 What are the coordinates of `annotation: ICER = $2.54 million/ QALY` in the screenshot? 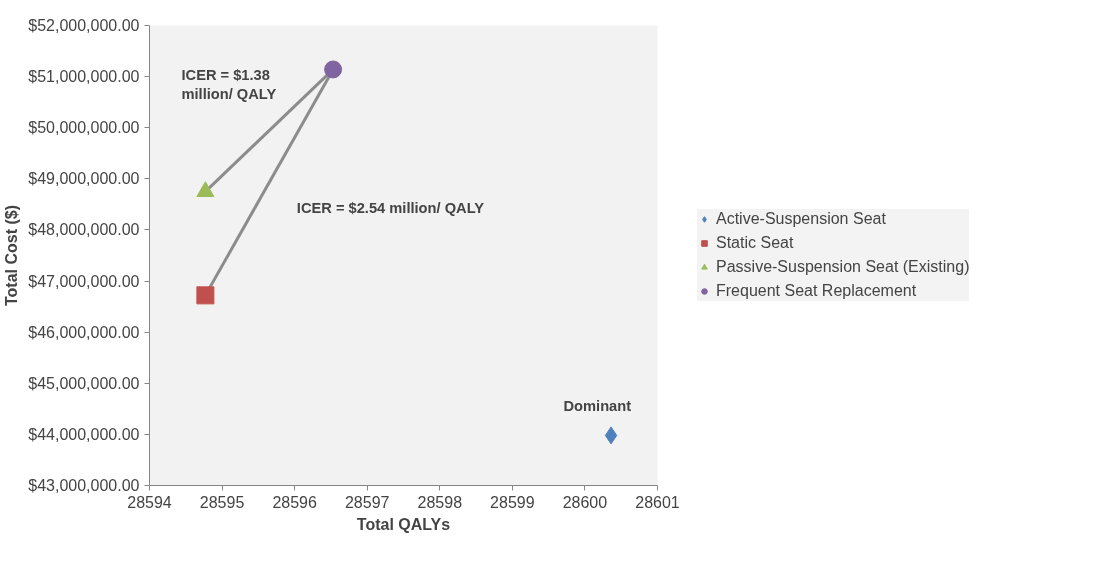 It's located at (390, 208).